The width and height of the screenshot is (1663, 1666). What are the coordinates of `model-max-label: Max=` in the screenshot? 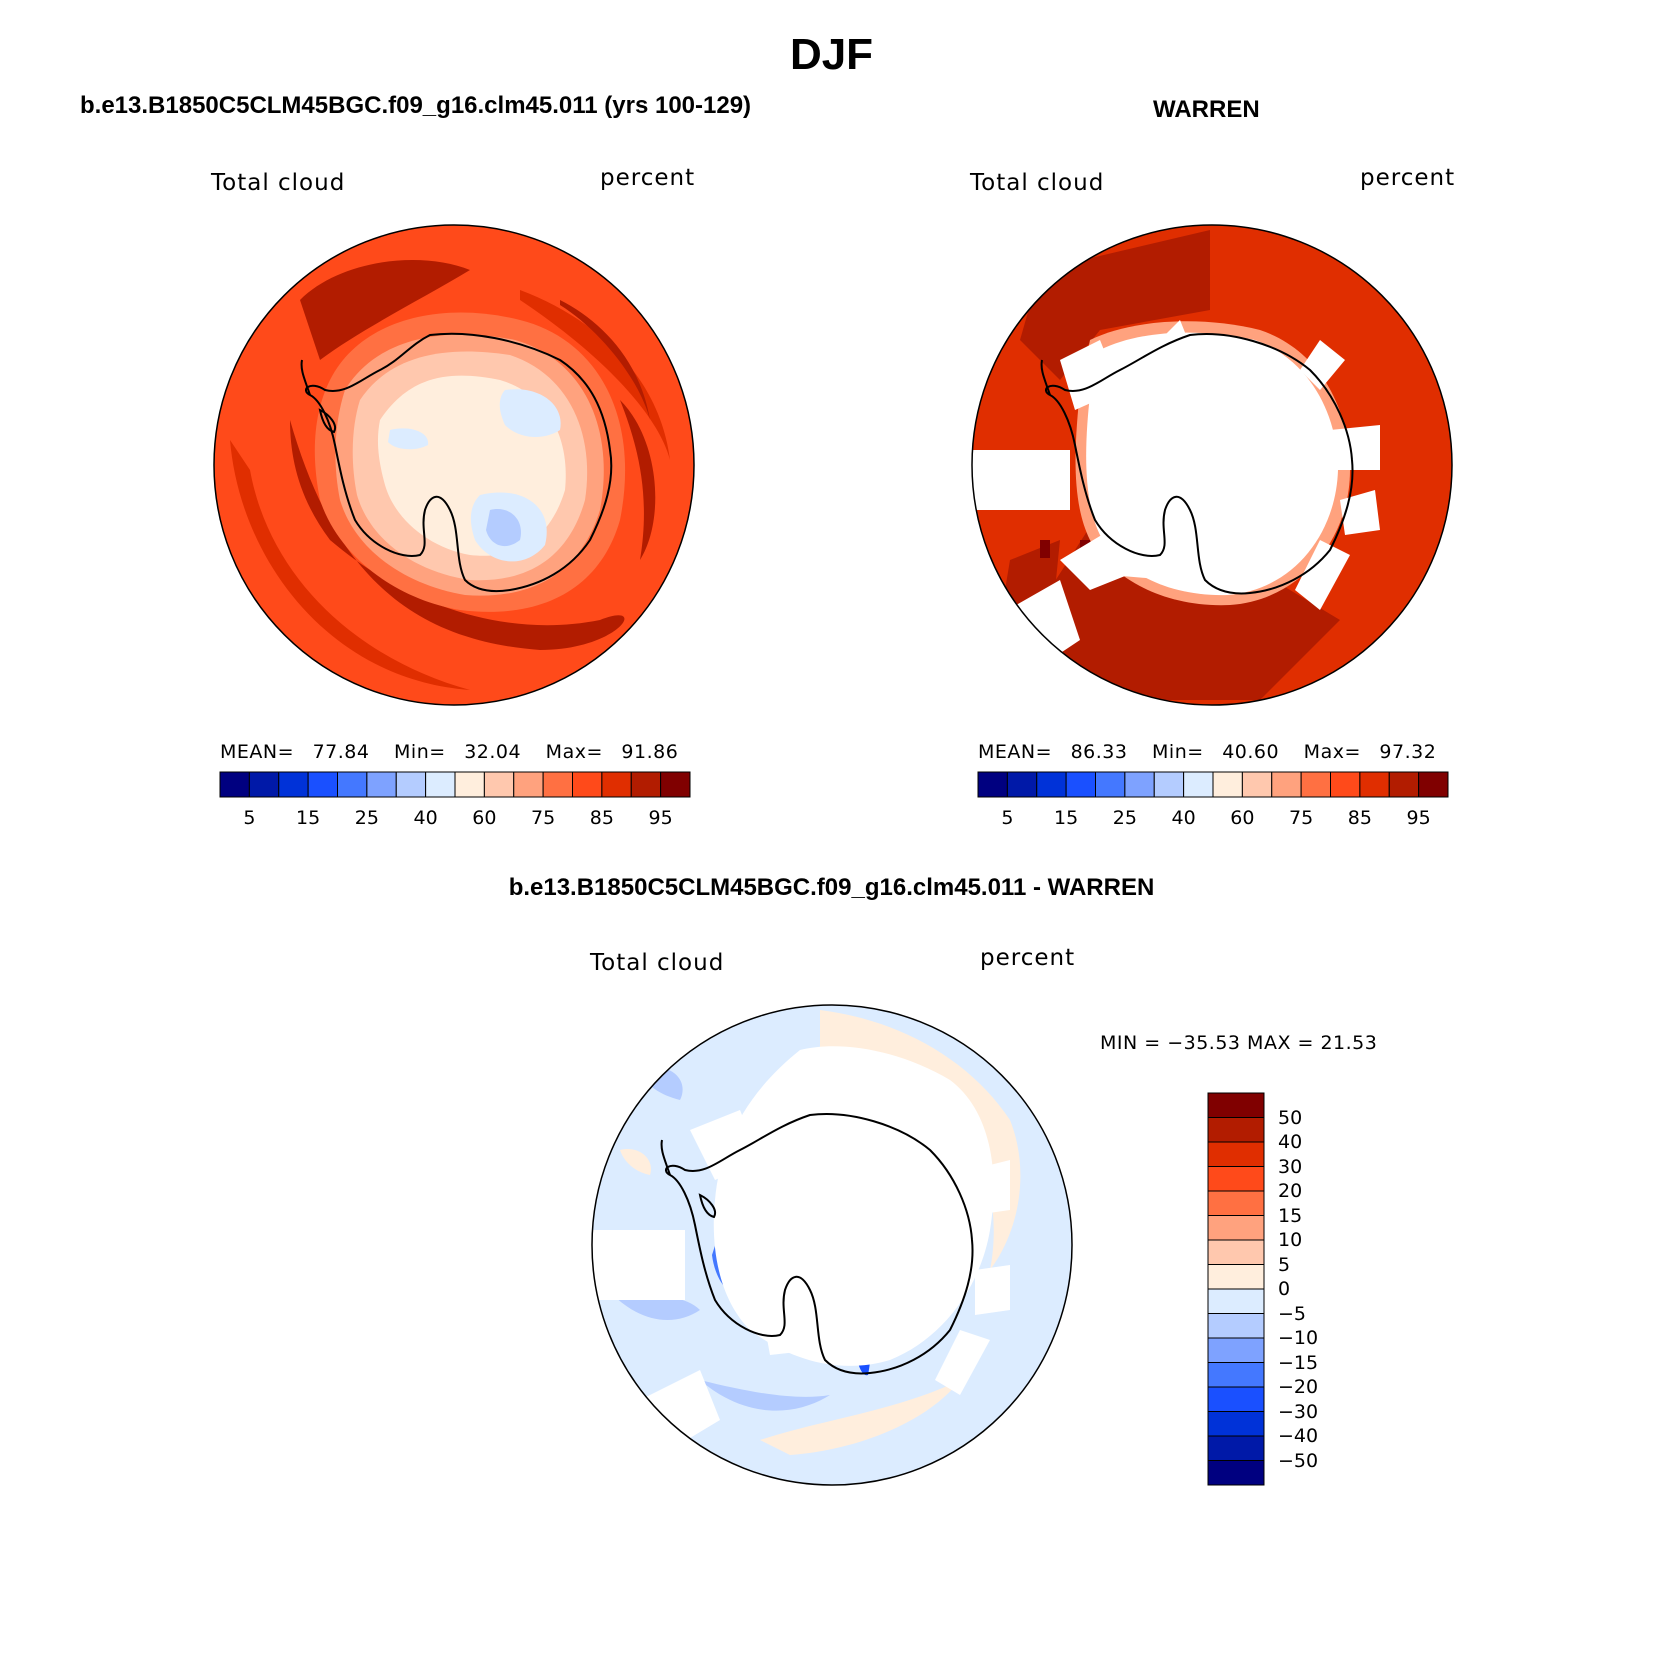 It's located at (574, 752).